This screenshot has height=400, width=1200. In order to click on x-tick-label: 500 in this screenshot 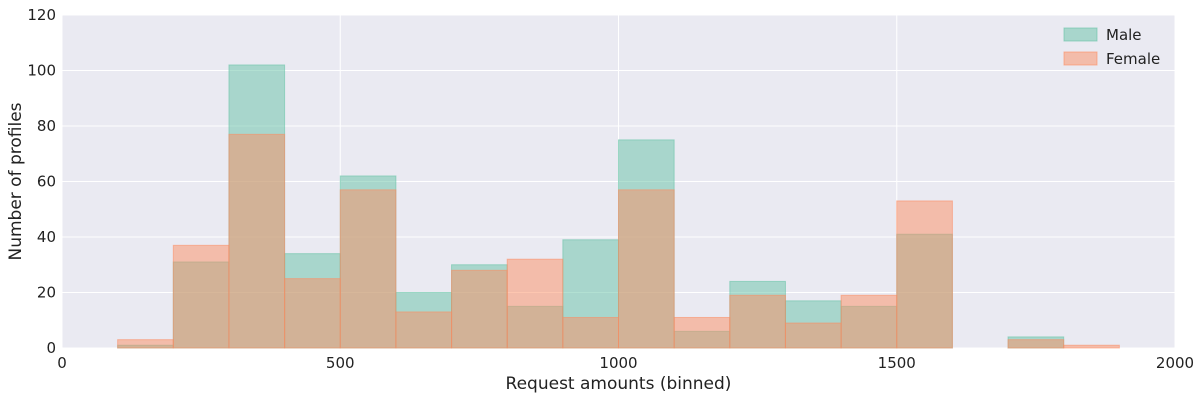, I will do `click(340, 363)`.